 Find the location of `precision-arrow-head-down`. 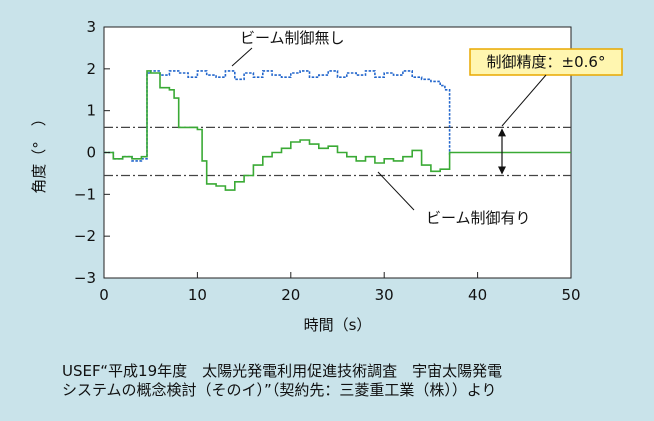

precision-arrow-head-down is located at coordinates (502, 170).